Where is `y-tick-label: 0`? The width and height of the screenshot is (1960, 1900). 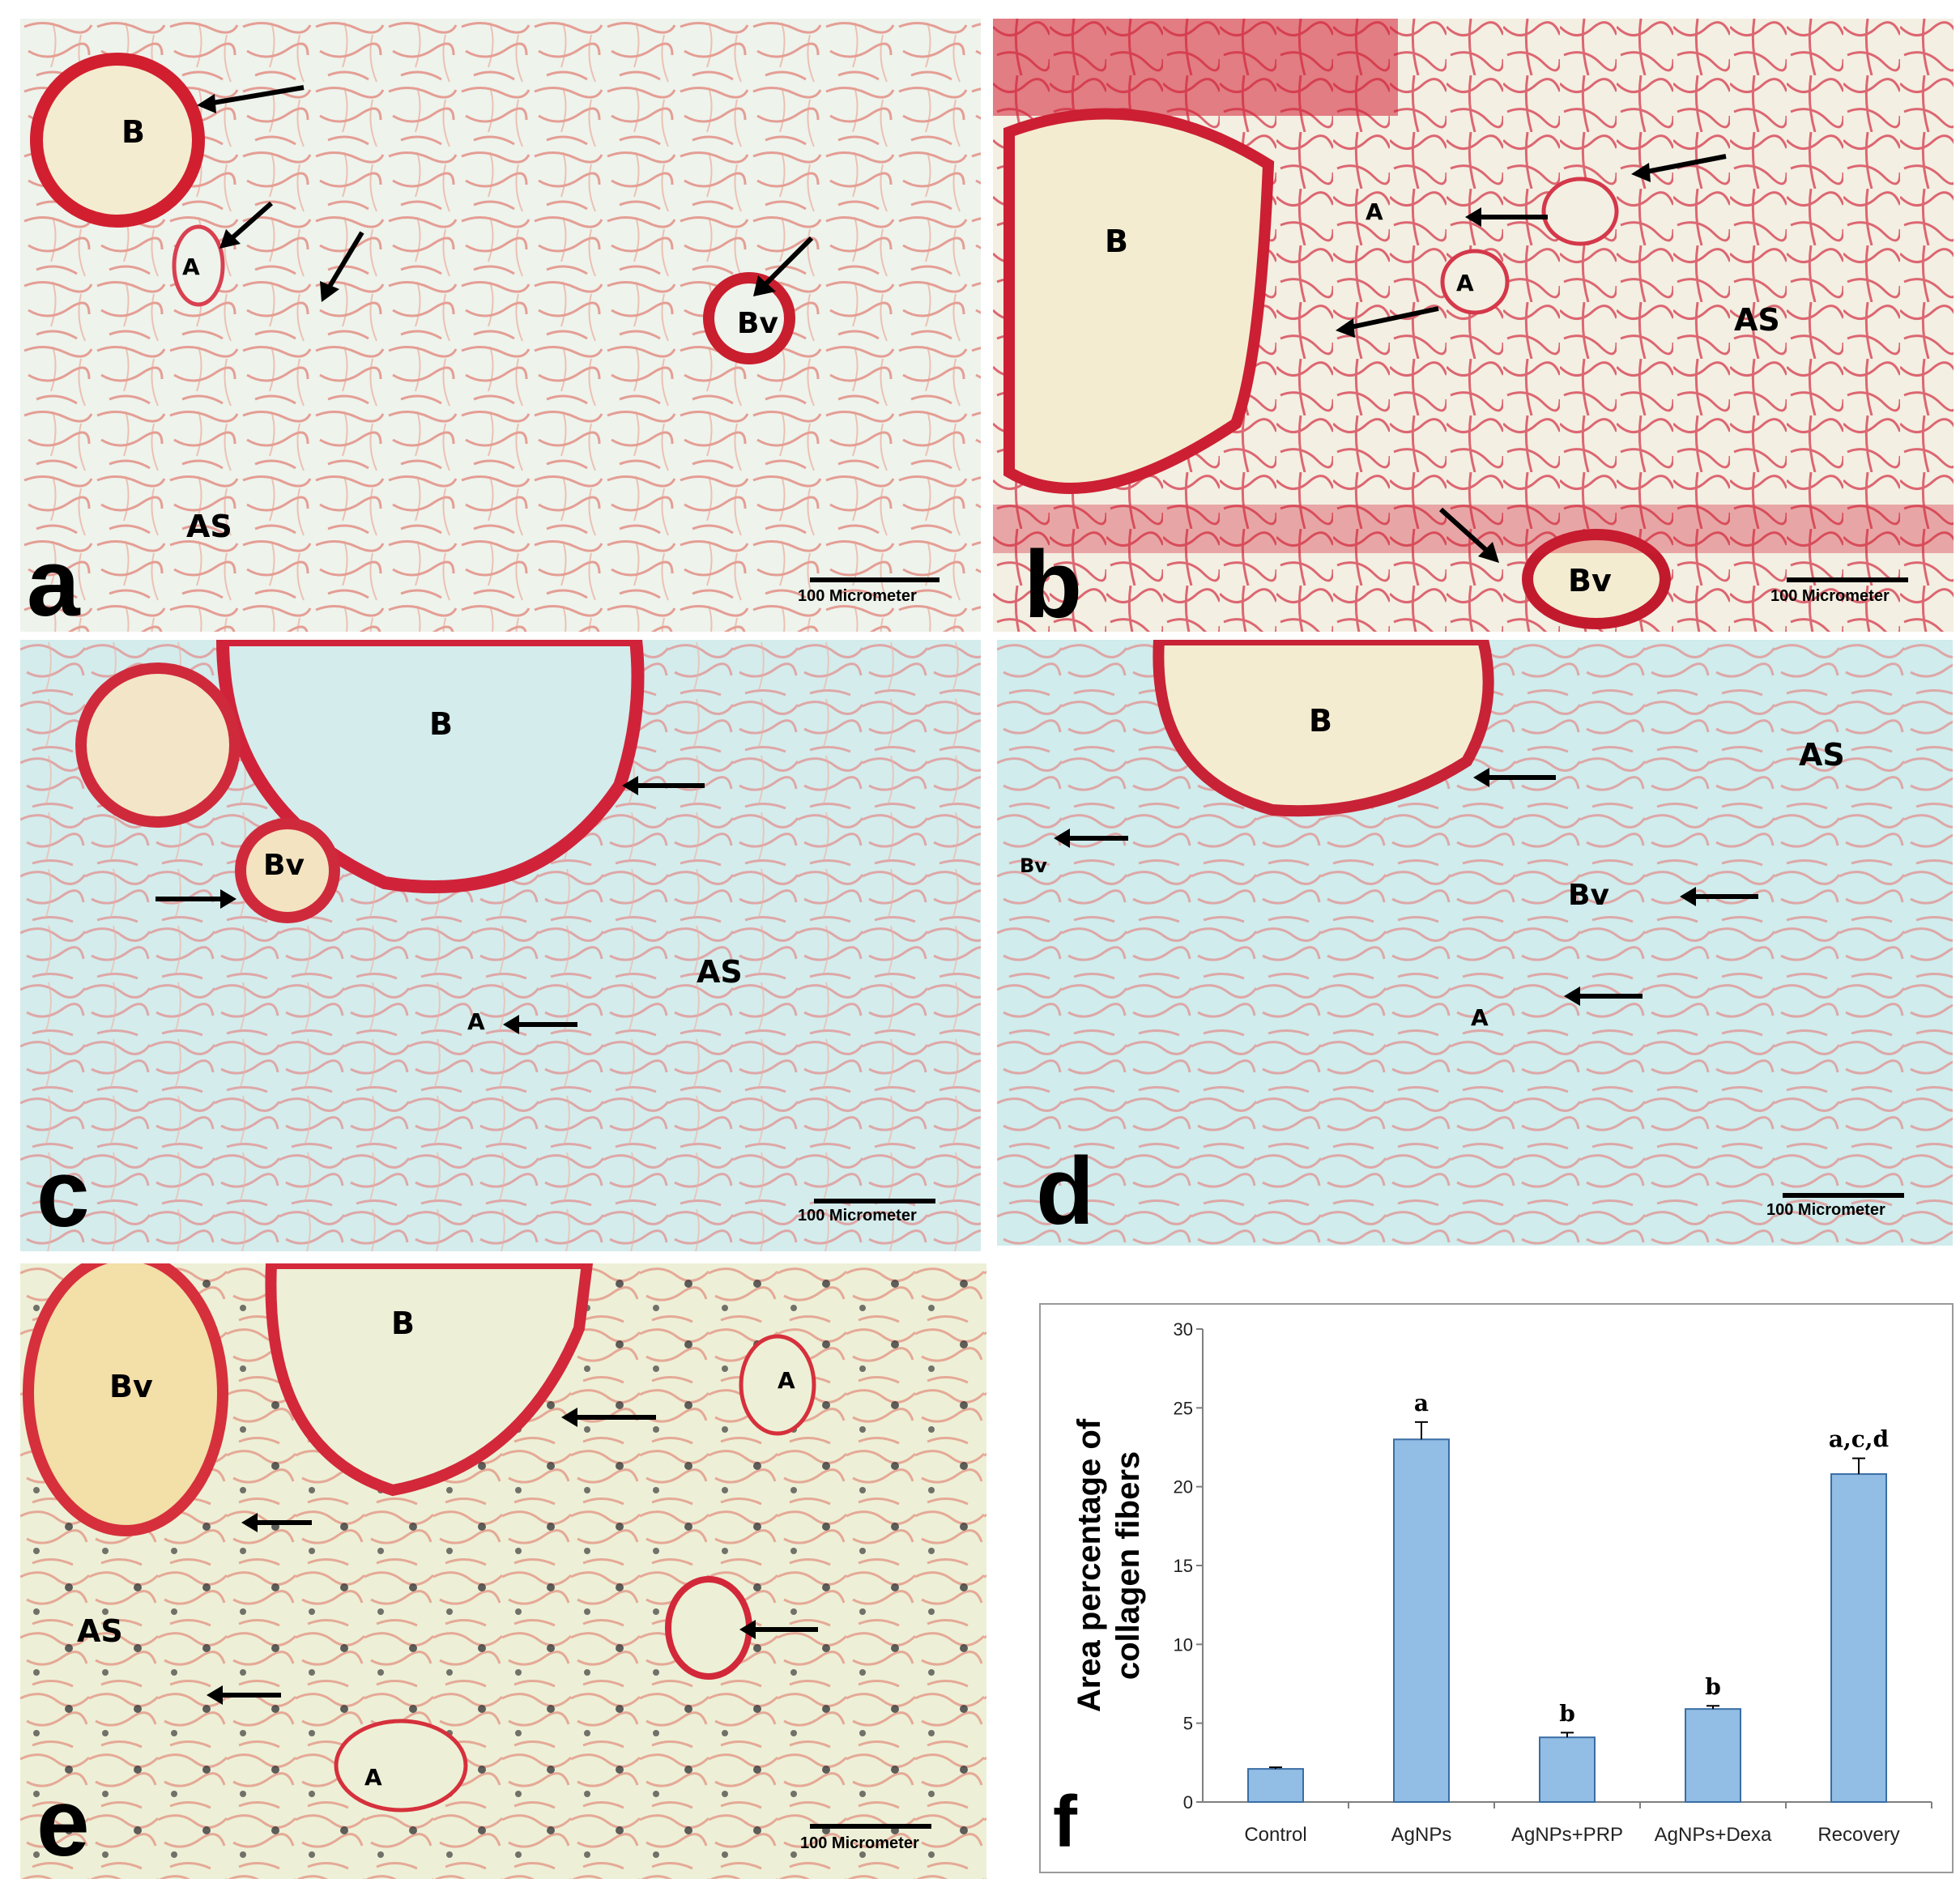
y-tick-label: 0 is located at coordinates (1188, 1802).